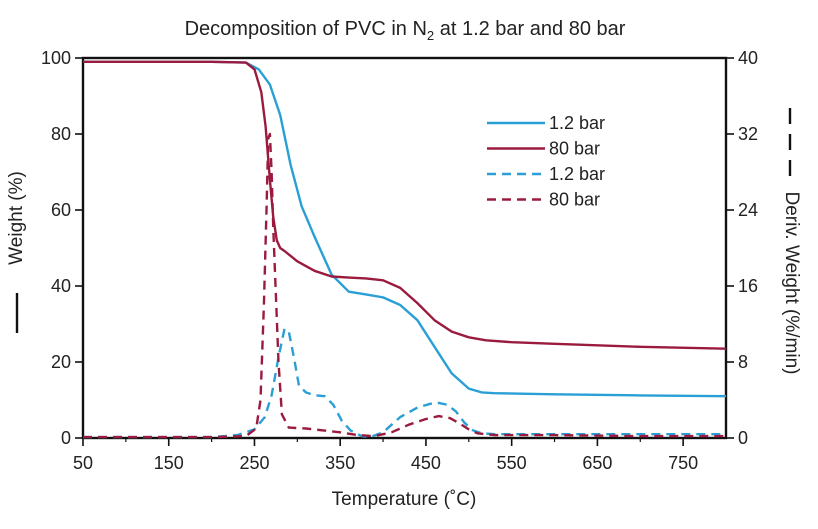  I want to click on y2-axis-ticks: 0 8 16 24 32 40, so click(742, 248).